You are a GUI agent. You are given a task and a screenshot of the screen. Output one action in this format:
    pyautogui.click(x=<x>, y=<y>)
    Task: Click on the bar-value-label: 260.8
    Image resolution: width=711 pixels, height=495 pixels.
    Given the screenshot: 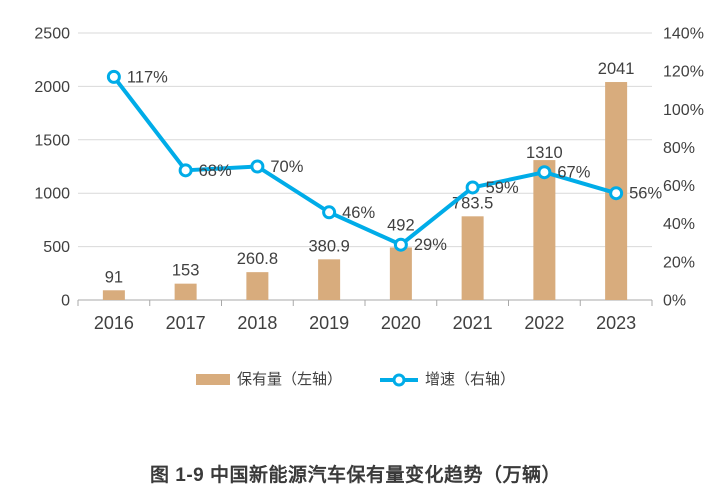 What is the action you would take?
    pyautogui.click(x=257, y=259)
    